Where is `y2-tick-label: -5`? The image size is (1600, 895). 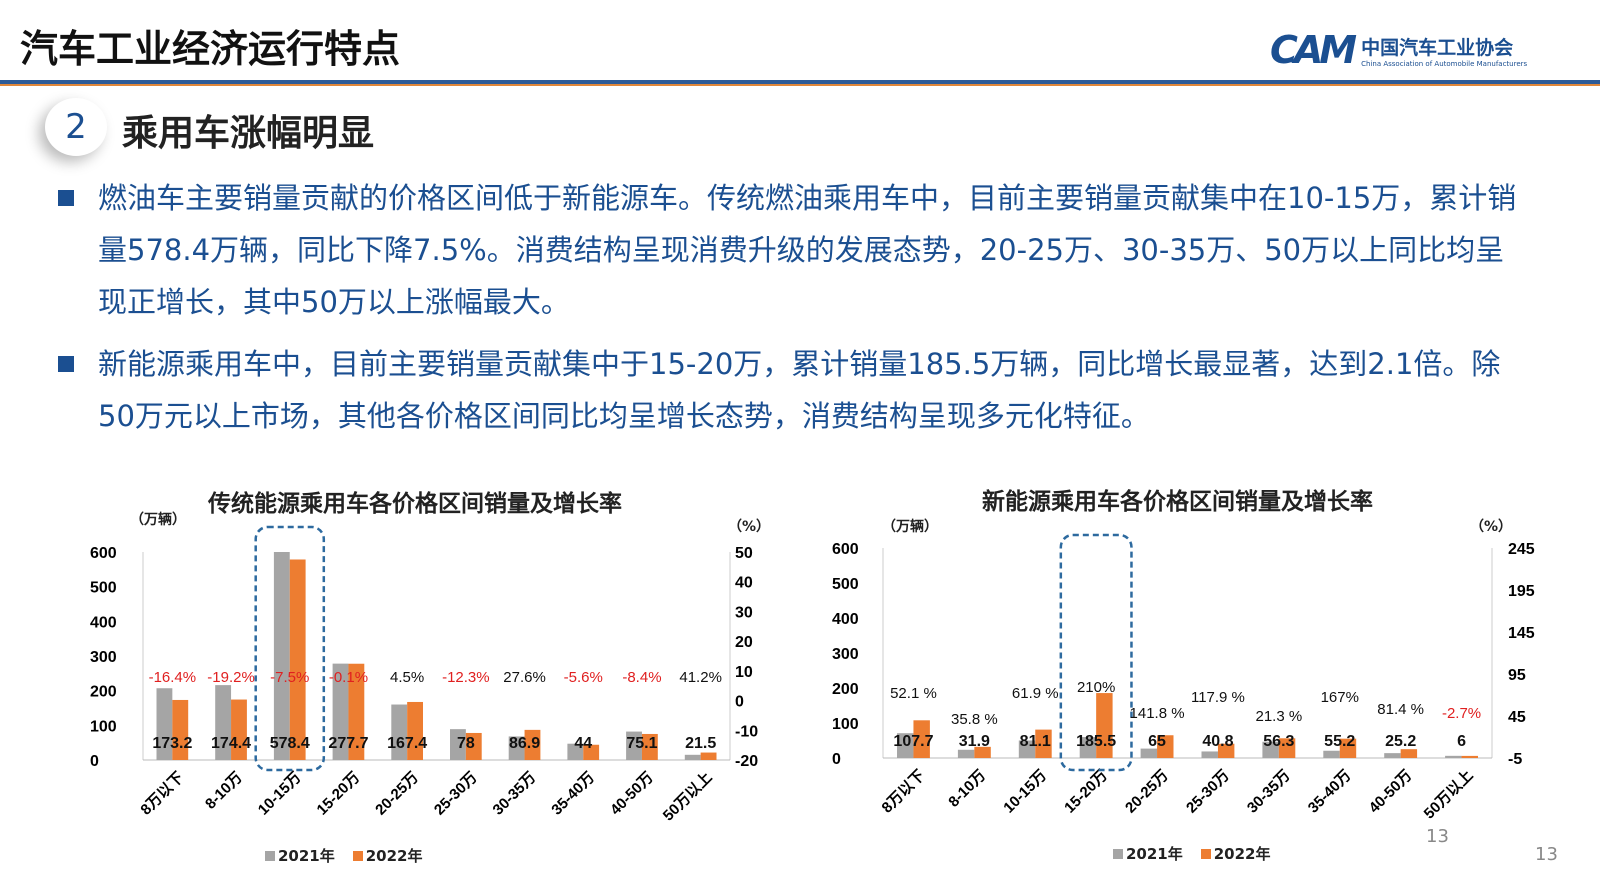 y2-tick-label: -5 is located at coordinates (1515, 759).